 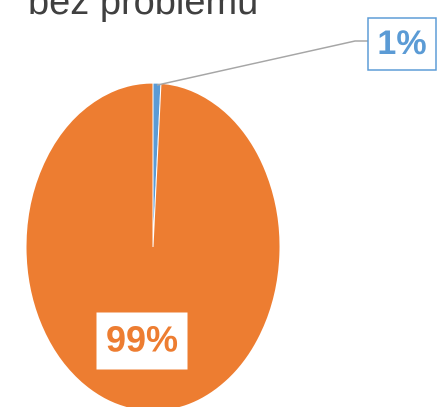 What do you see at coordinates (262, 63) in the screenshot?
I see `leader-line` at bounding box center [262, 63].